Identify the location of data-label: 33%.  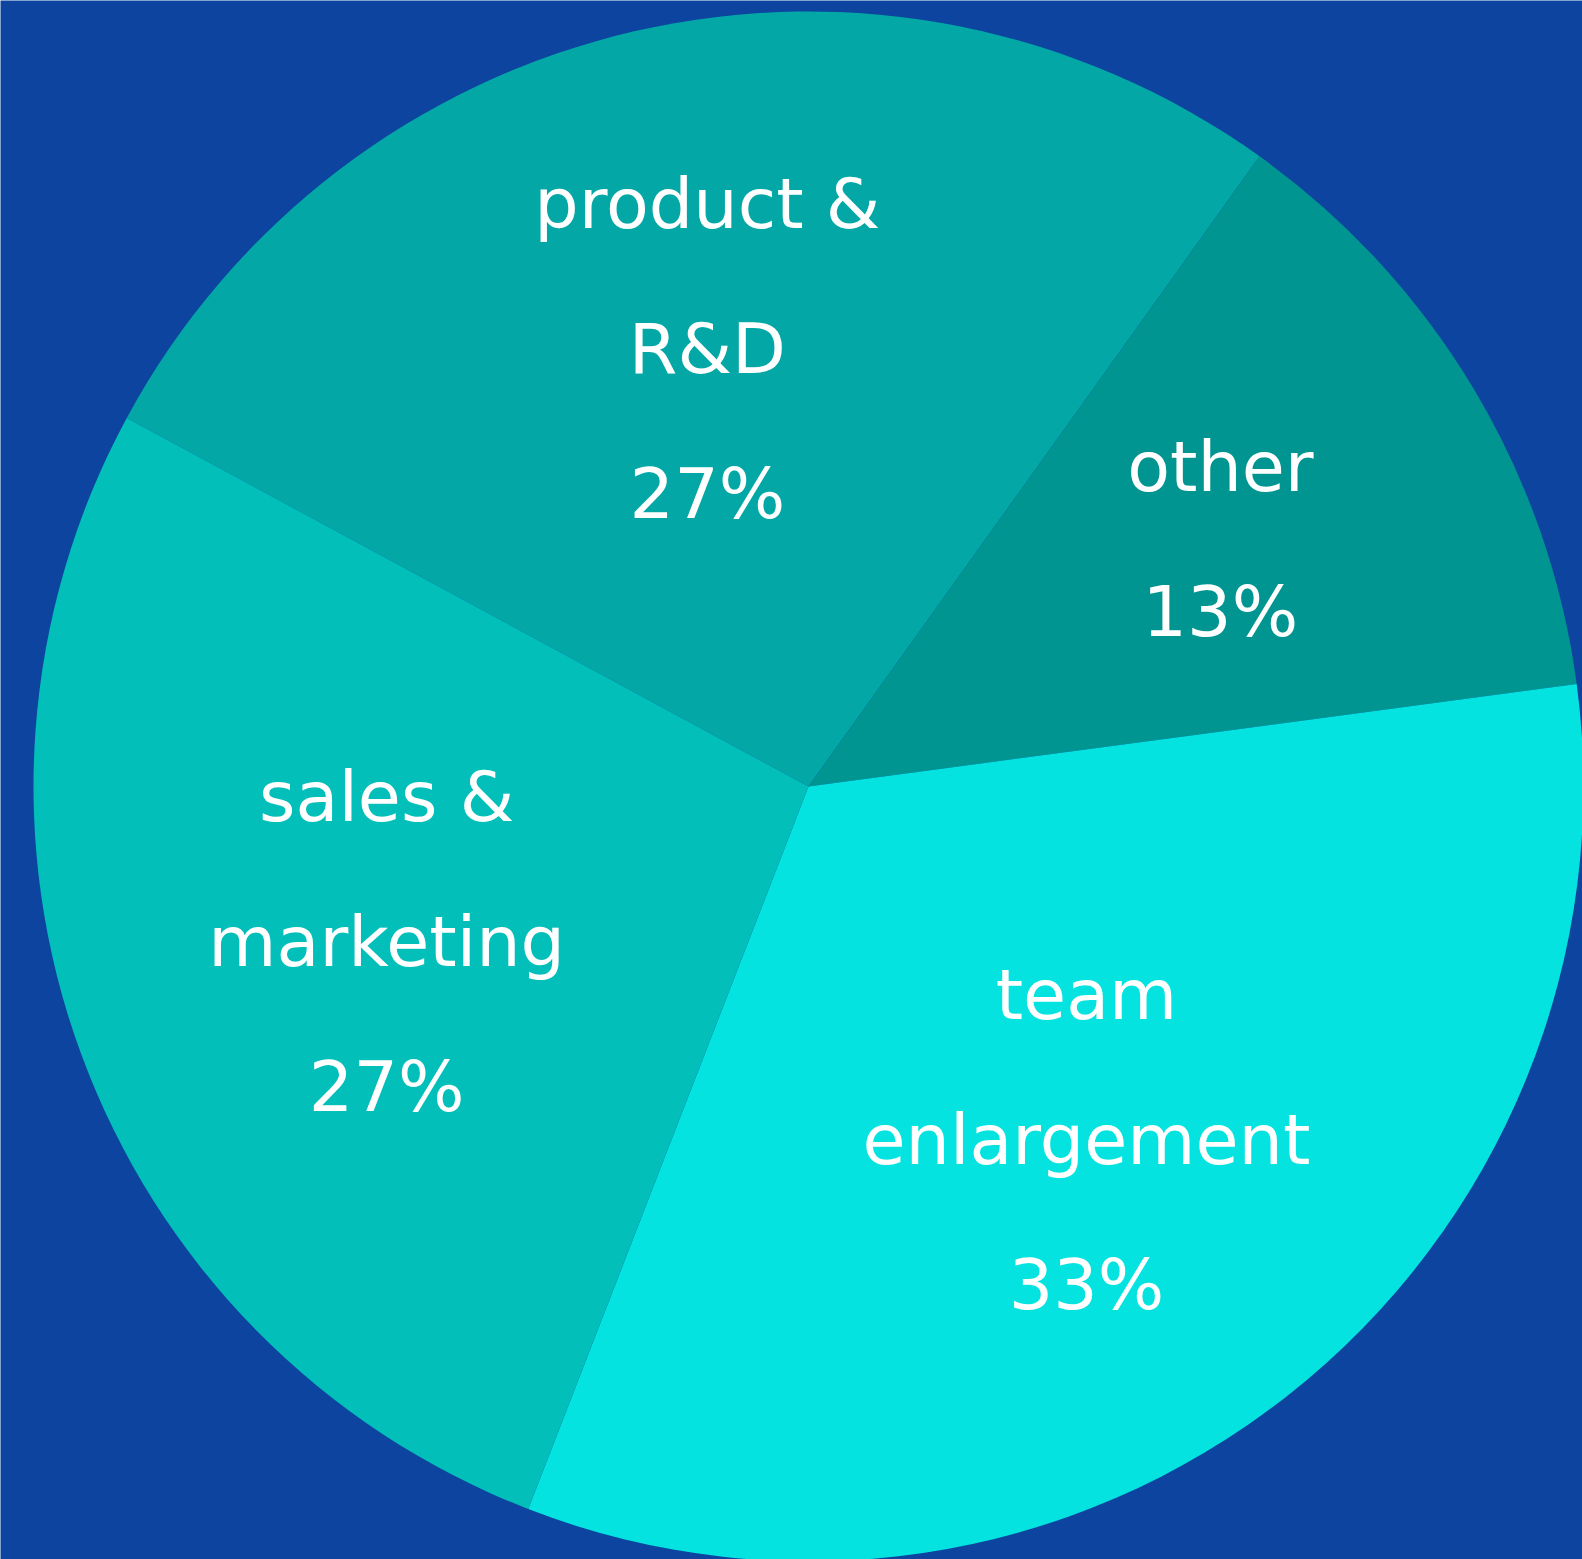
(1086, 1284).